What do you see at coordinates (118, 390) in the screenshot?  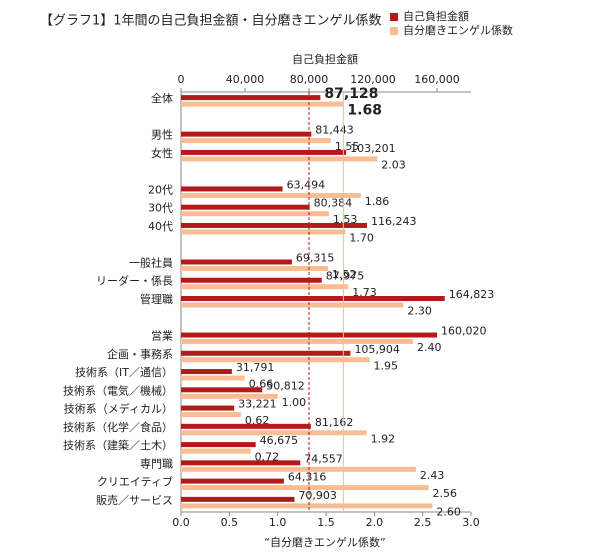 I see `y-tick-label: 技術系（電気／機械）` at bounding box center [118, 390].